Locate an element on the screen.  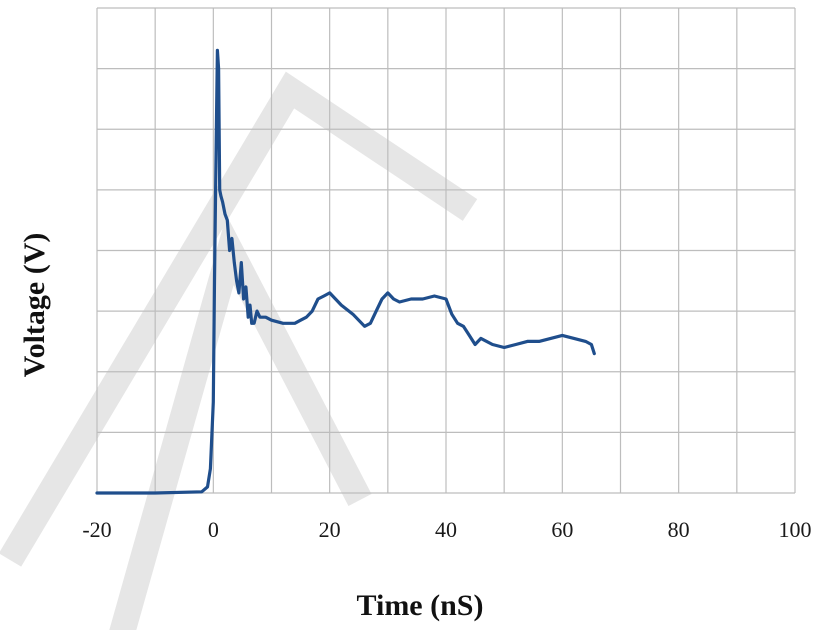
y-axis-title: Voltage (V) is located at coordinates (34, 305).